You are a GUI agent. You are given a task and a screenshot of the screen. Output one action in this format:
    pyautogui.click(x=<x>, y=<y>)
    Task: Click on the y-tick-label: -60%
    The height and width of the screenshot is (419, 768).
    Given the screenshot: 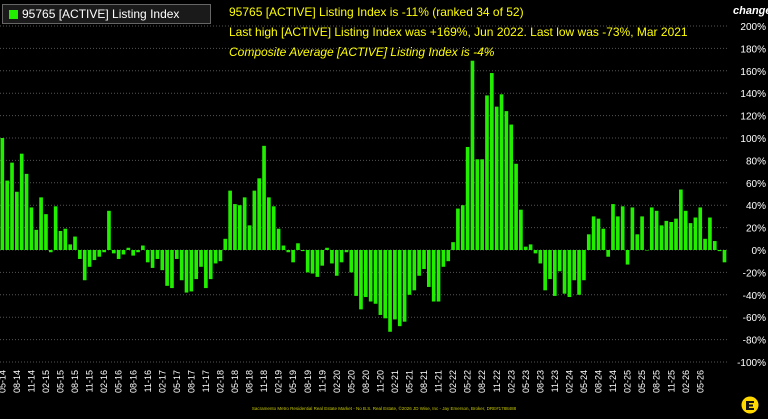 What is the action you would take?
    pyautogui.click(x=754, y=318)
    